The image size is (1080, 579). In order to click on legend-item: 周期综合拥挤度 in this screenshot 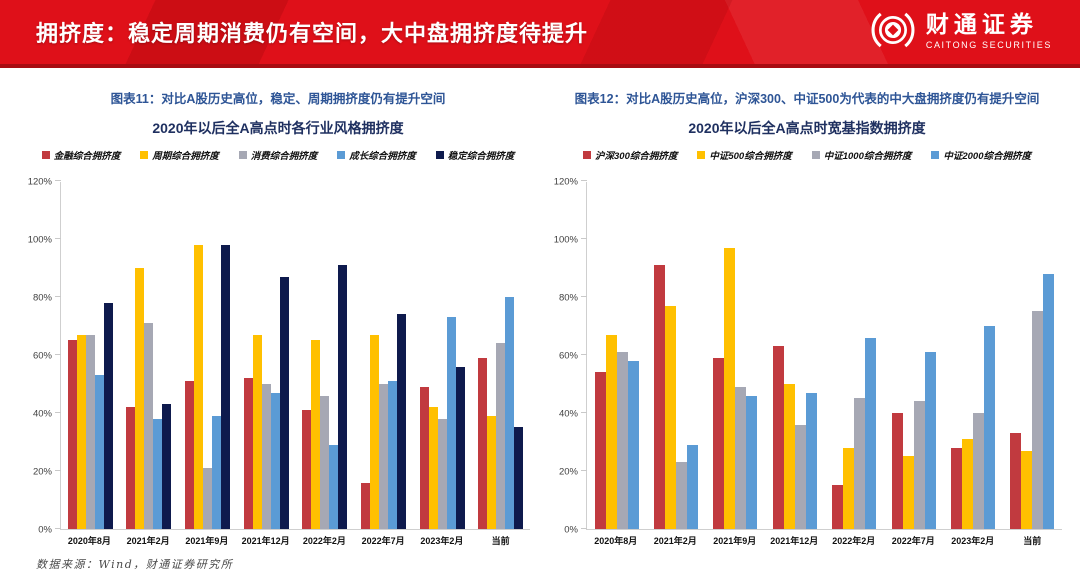, I will do `click(179, 155)`.